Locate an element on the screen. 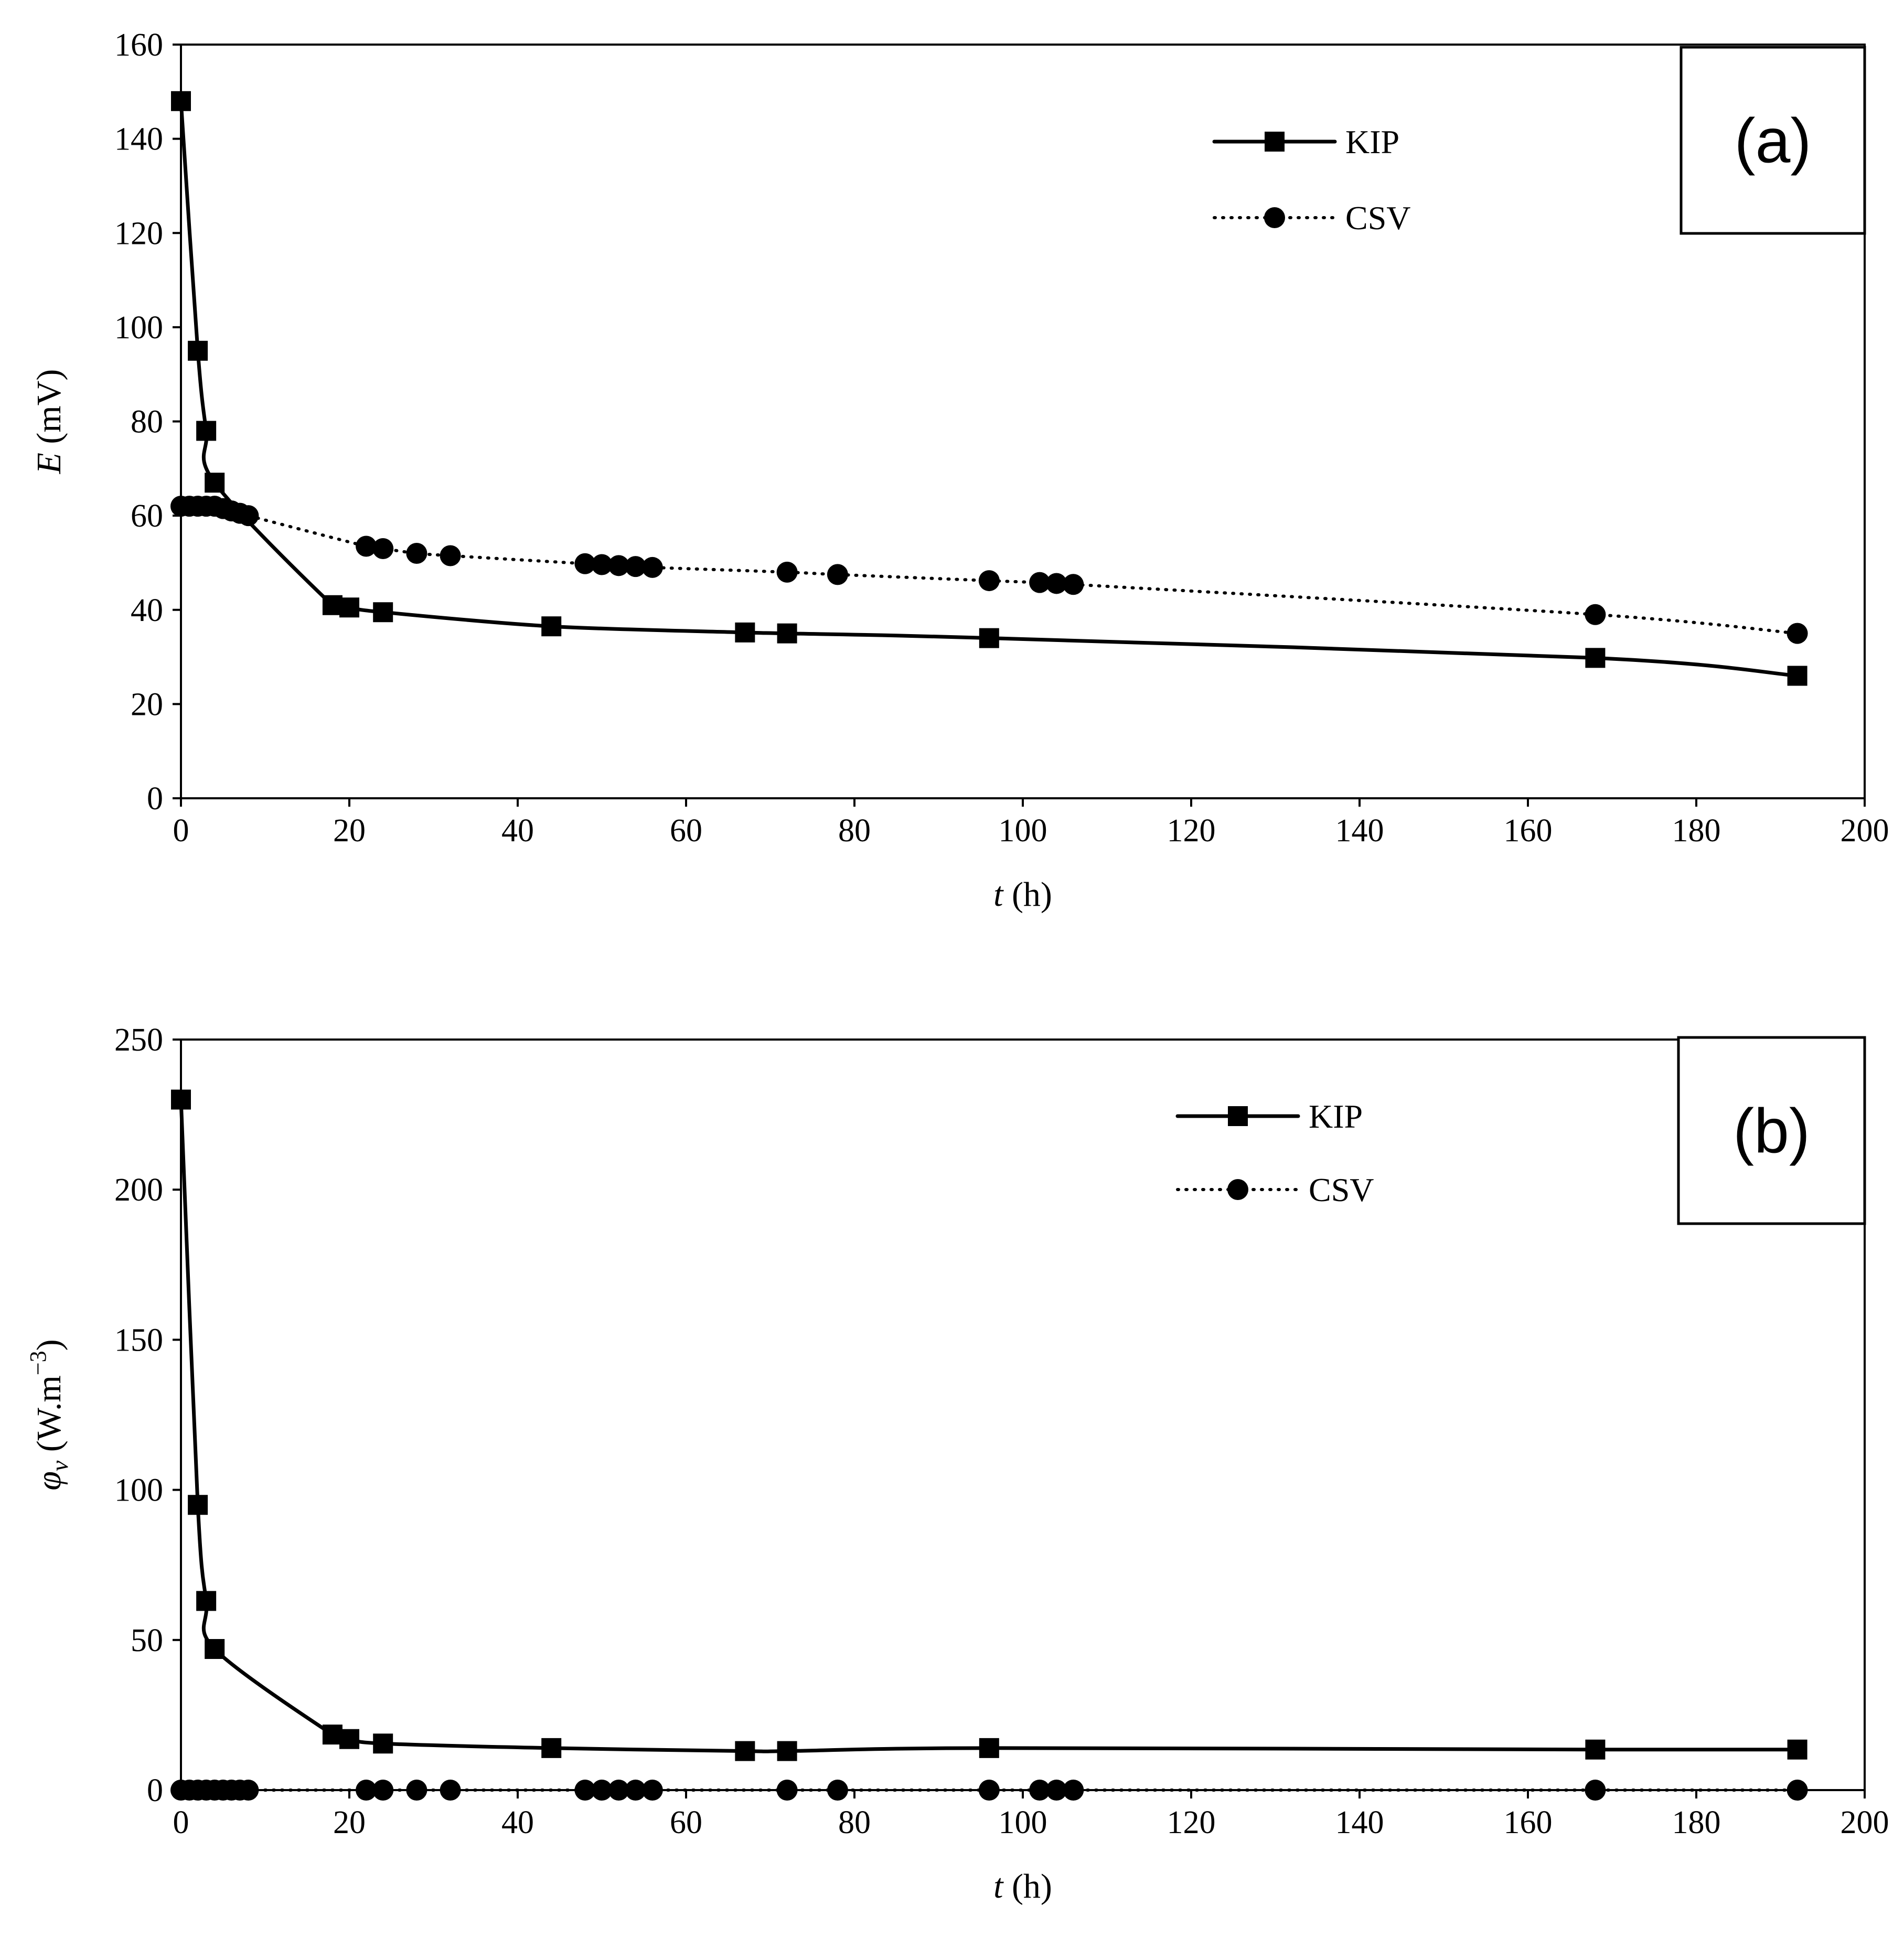 This screenshot has height=1938, width=1904. y-tick-label: 60 is located at coordinates (147, 516).